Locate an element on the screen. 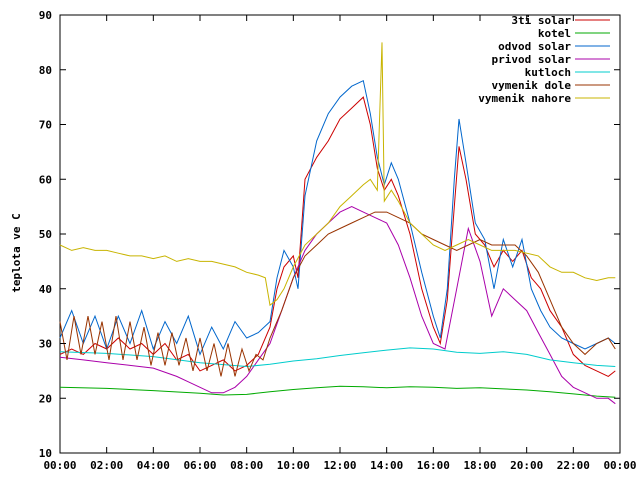 This screenshot has height=480, width=640. legend-label: kotel is located at coordinates (554, 33).